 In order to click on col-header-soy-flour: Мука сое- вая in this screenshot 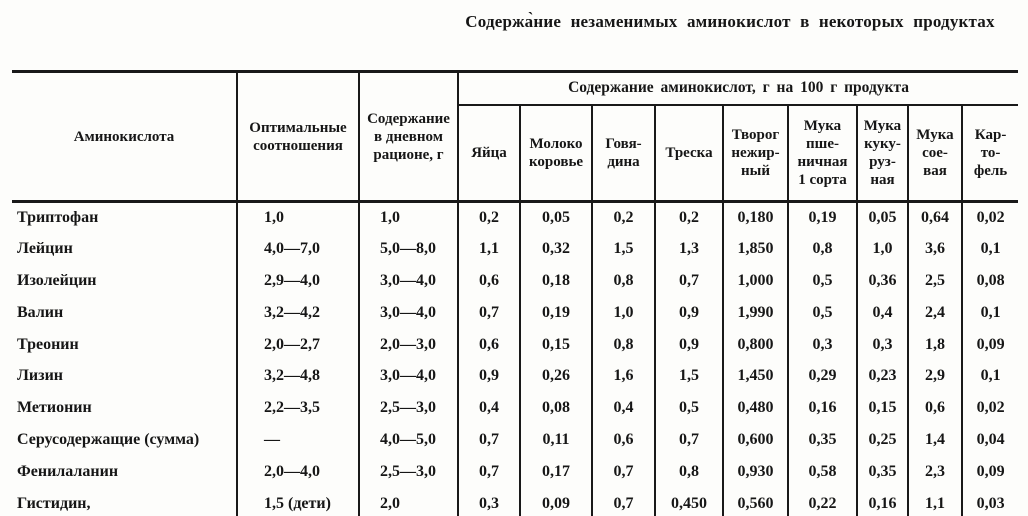, I will do `click(934, 154)`.